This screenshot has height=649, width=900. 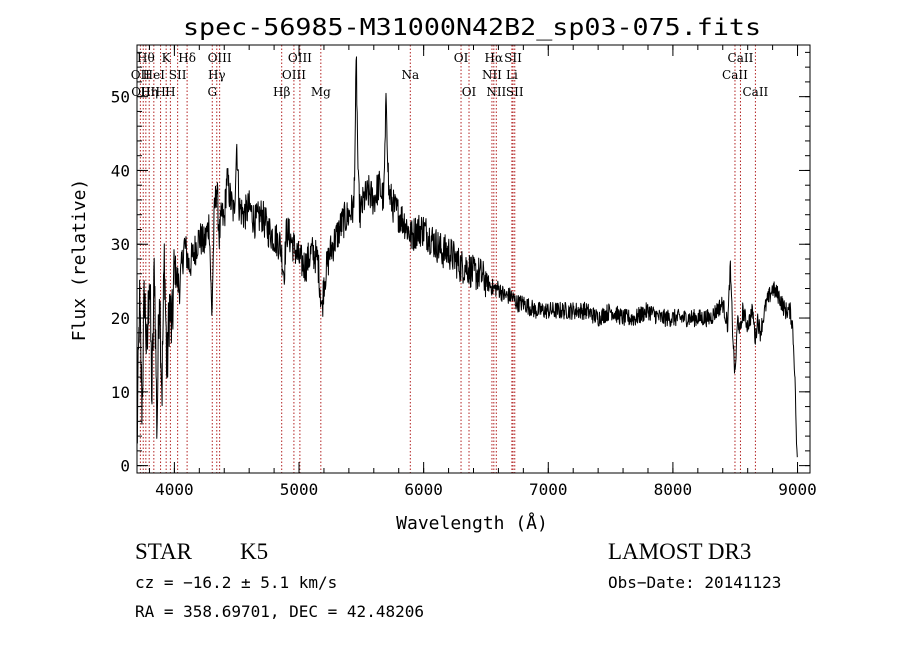 I want to click on marker-label-13: Hβ, so click(x=281, y=92).